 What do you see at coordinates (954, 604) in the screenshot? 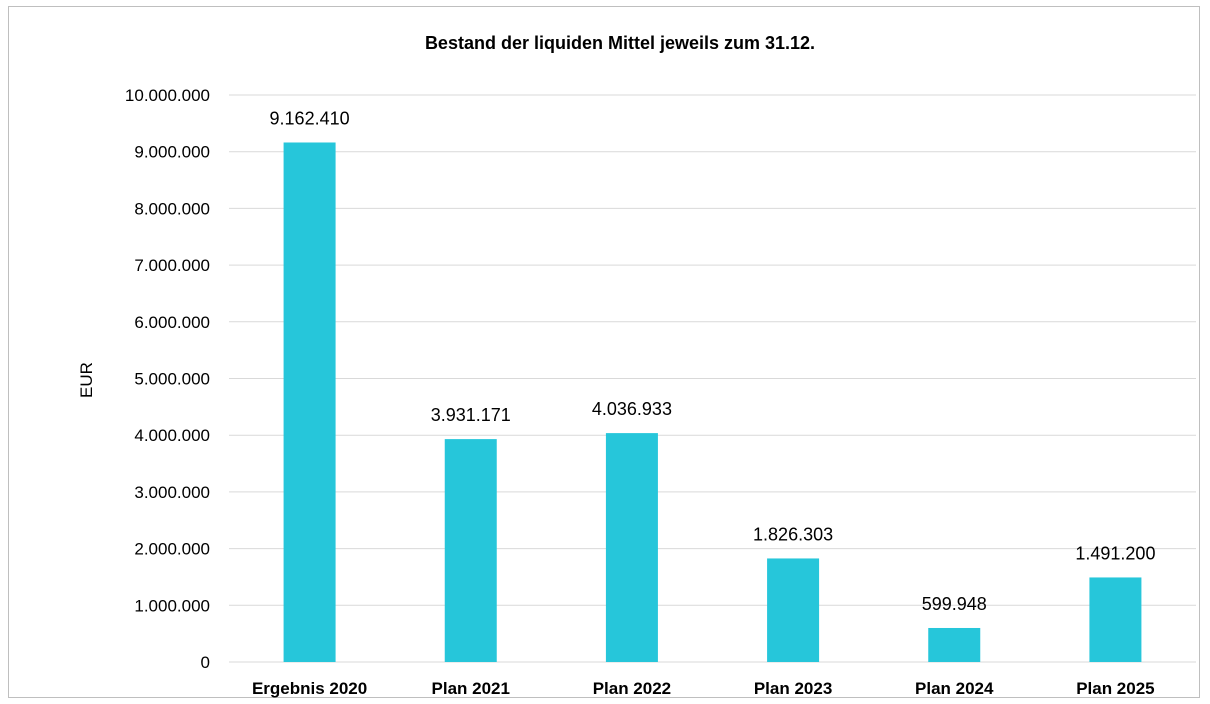
I see `data-label: 599.948` at bounding box center [954, 604].